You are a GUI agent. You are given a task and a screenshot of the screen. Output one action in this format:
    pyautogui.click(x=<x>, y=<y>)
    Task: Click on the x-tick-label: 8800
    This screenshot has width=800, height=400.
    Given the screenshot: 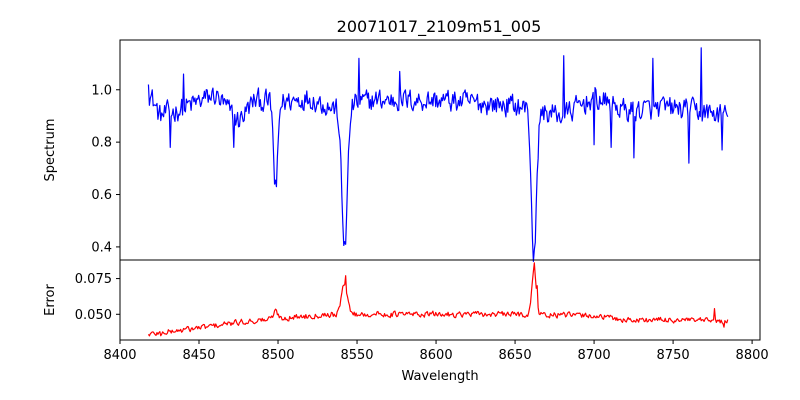 What is the action you would take?
    pyautogui.click(x=752, y=355)
    